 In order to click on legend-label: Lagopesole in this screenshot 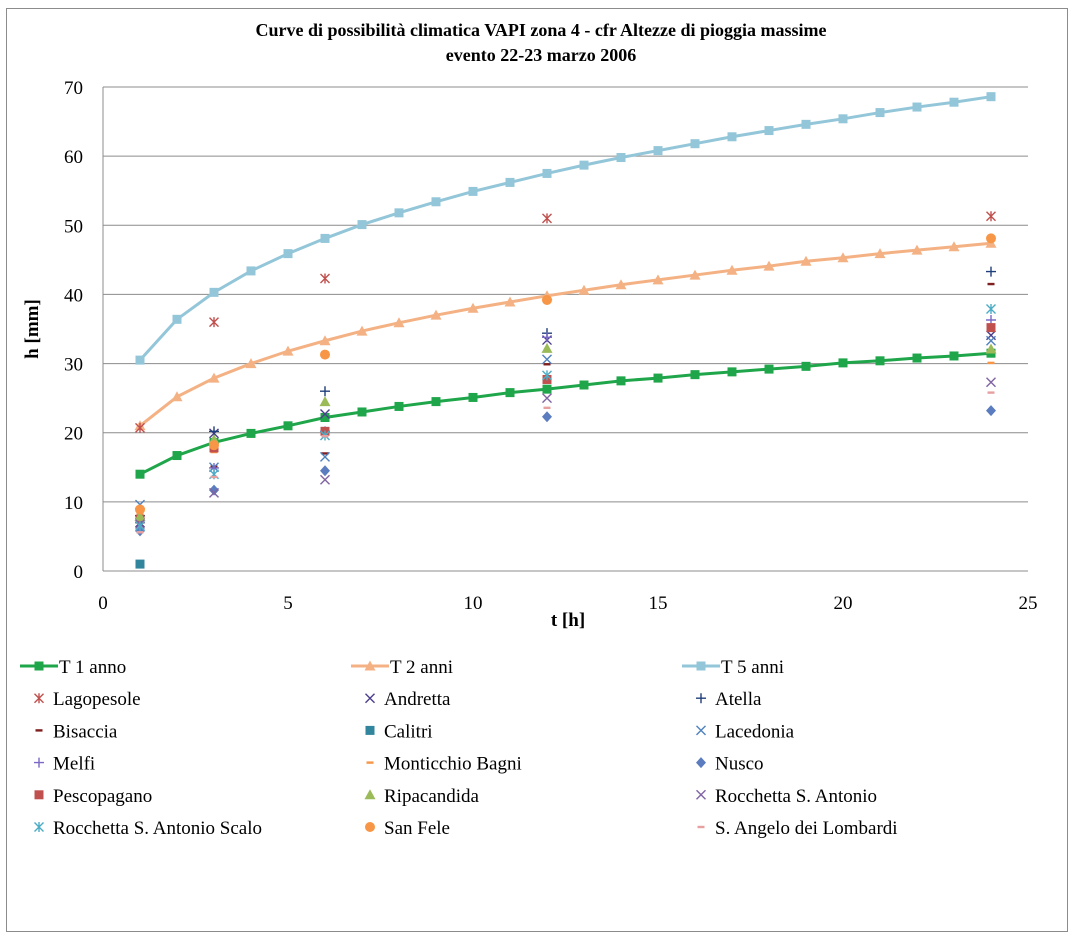, I will do `click(97, 699)`.